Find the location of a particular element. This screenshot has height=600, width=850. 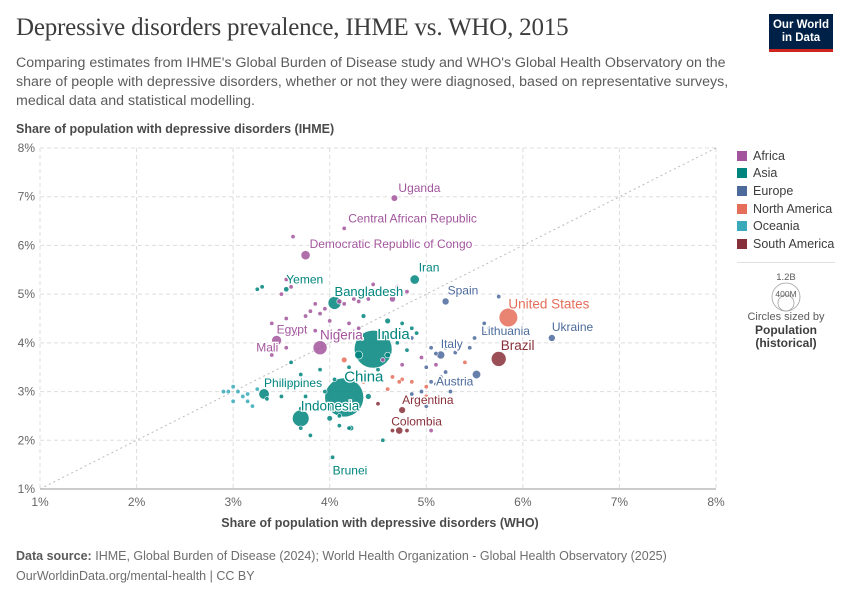

legend-item: Africa is located at coordinates (785, 156).